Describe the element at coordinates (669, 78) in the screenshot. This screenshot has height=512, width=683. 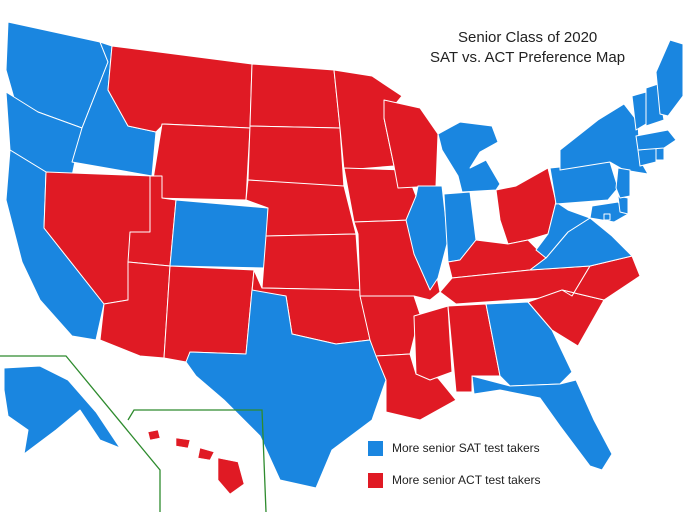
I see `state-me` at that location.